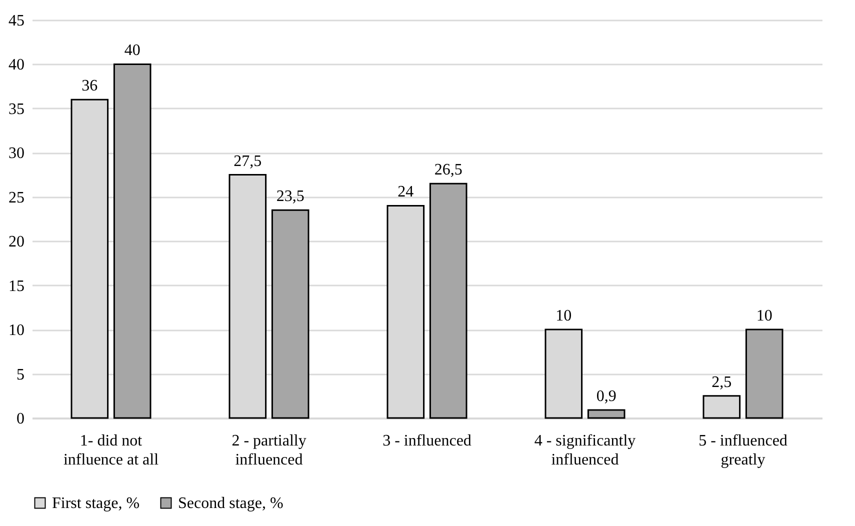 Image resolution: width=855 pixels, height=526 pixels. What do you see at coordinates (20, 375) in the screenshot?
I see `y-tick-label: 5` at bounding box center [20, 375].